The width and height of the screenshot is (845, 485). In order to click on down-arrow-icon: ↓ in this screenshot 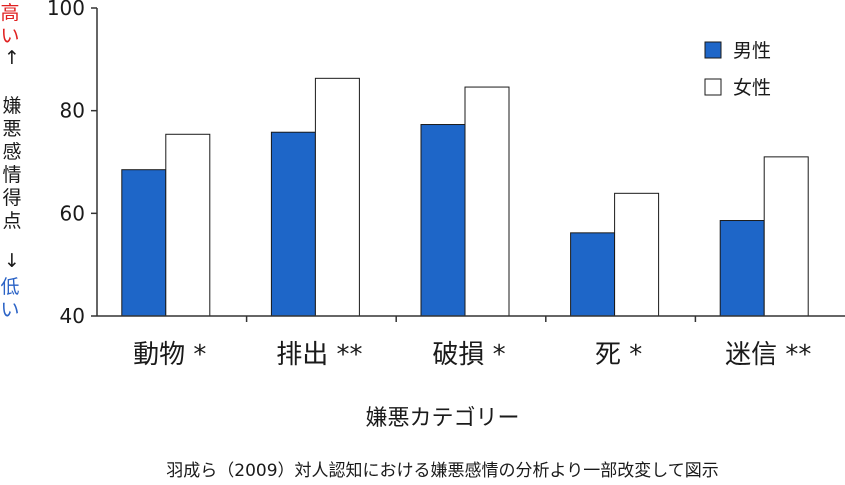, I will do `click(12, 261)`.